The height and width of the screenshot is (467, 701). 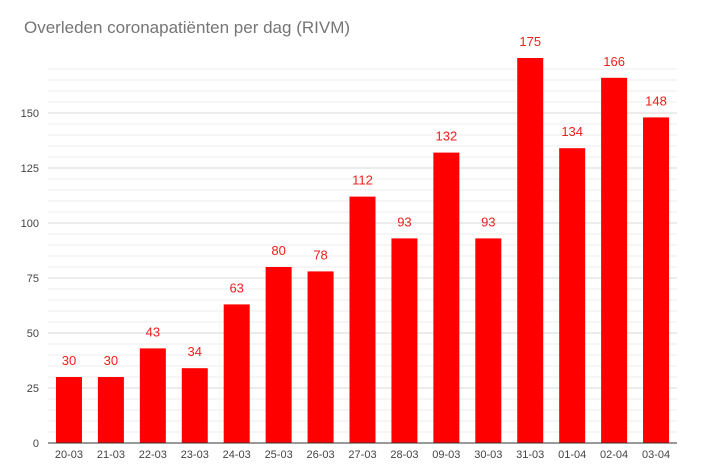 I want to click on y-tick-label: 25, so click(x=33, y=389).